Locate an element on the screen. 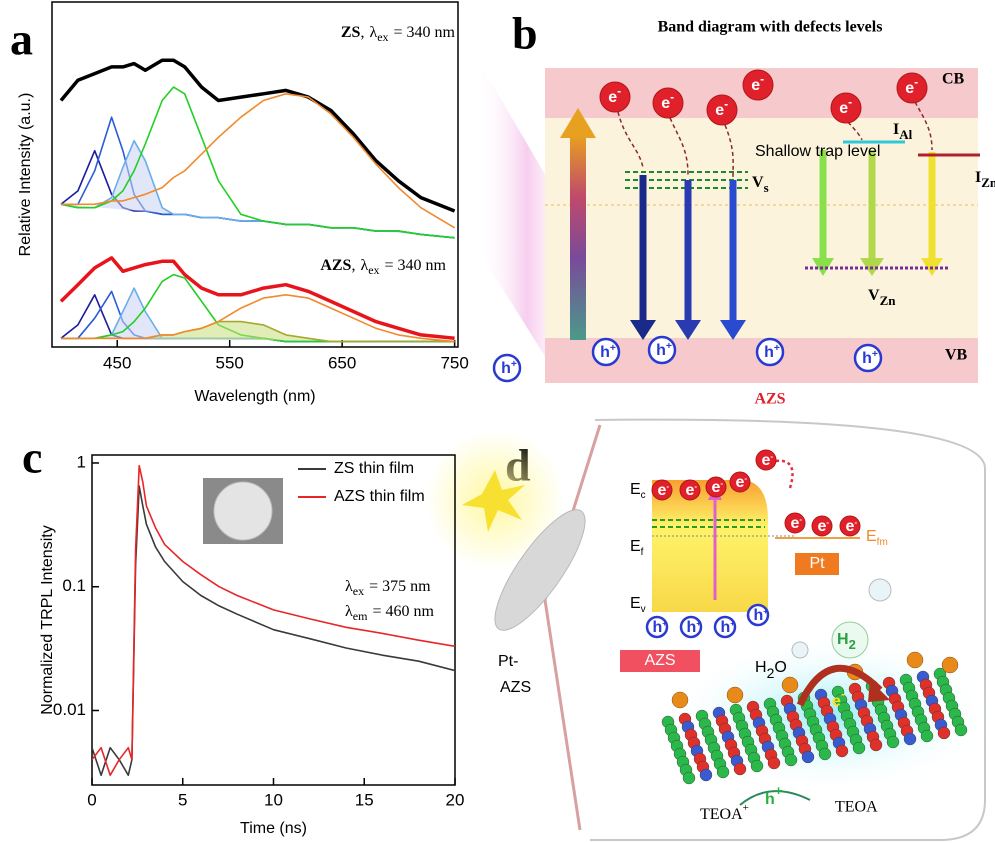 Image resolution: width=995 pixels, height=843 pixels. y-tick-label: 0.1 is located at coordinates (74, 585).